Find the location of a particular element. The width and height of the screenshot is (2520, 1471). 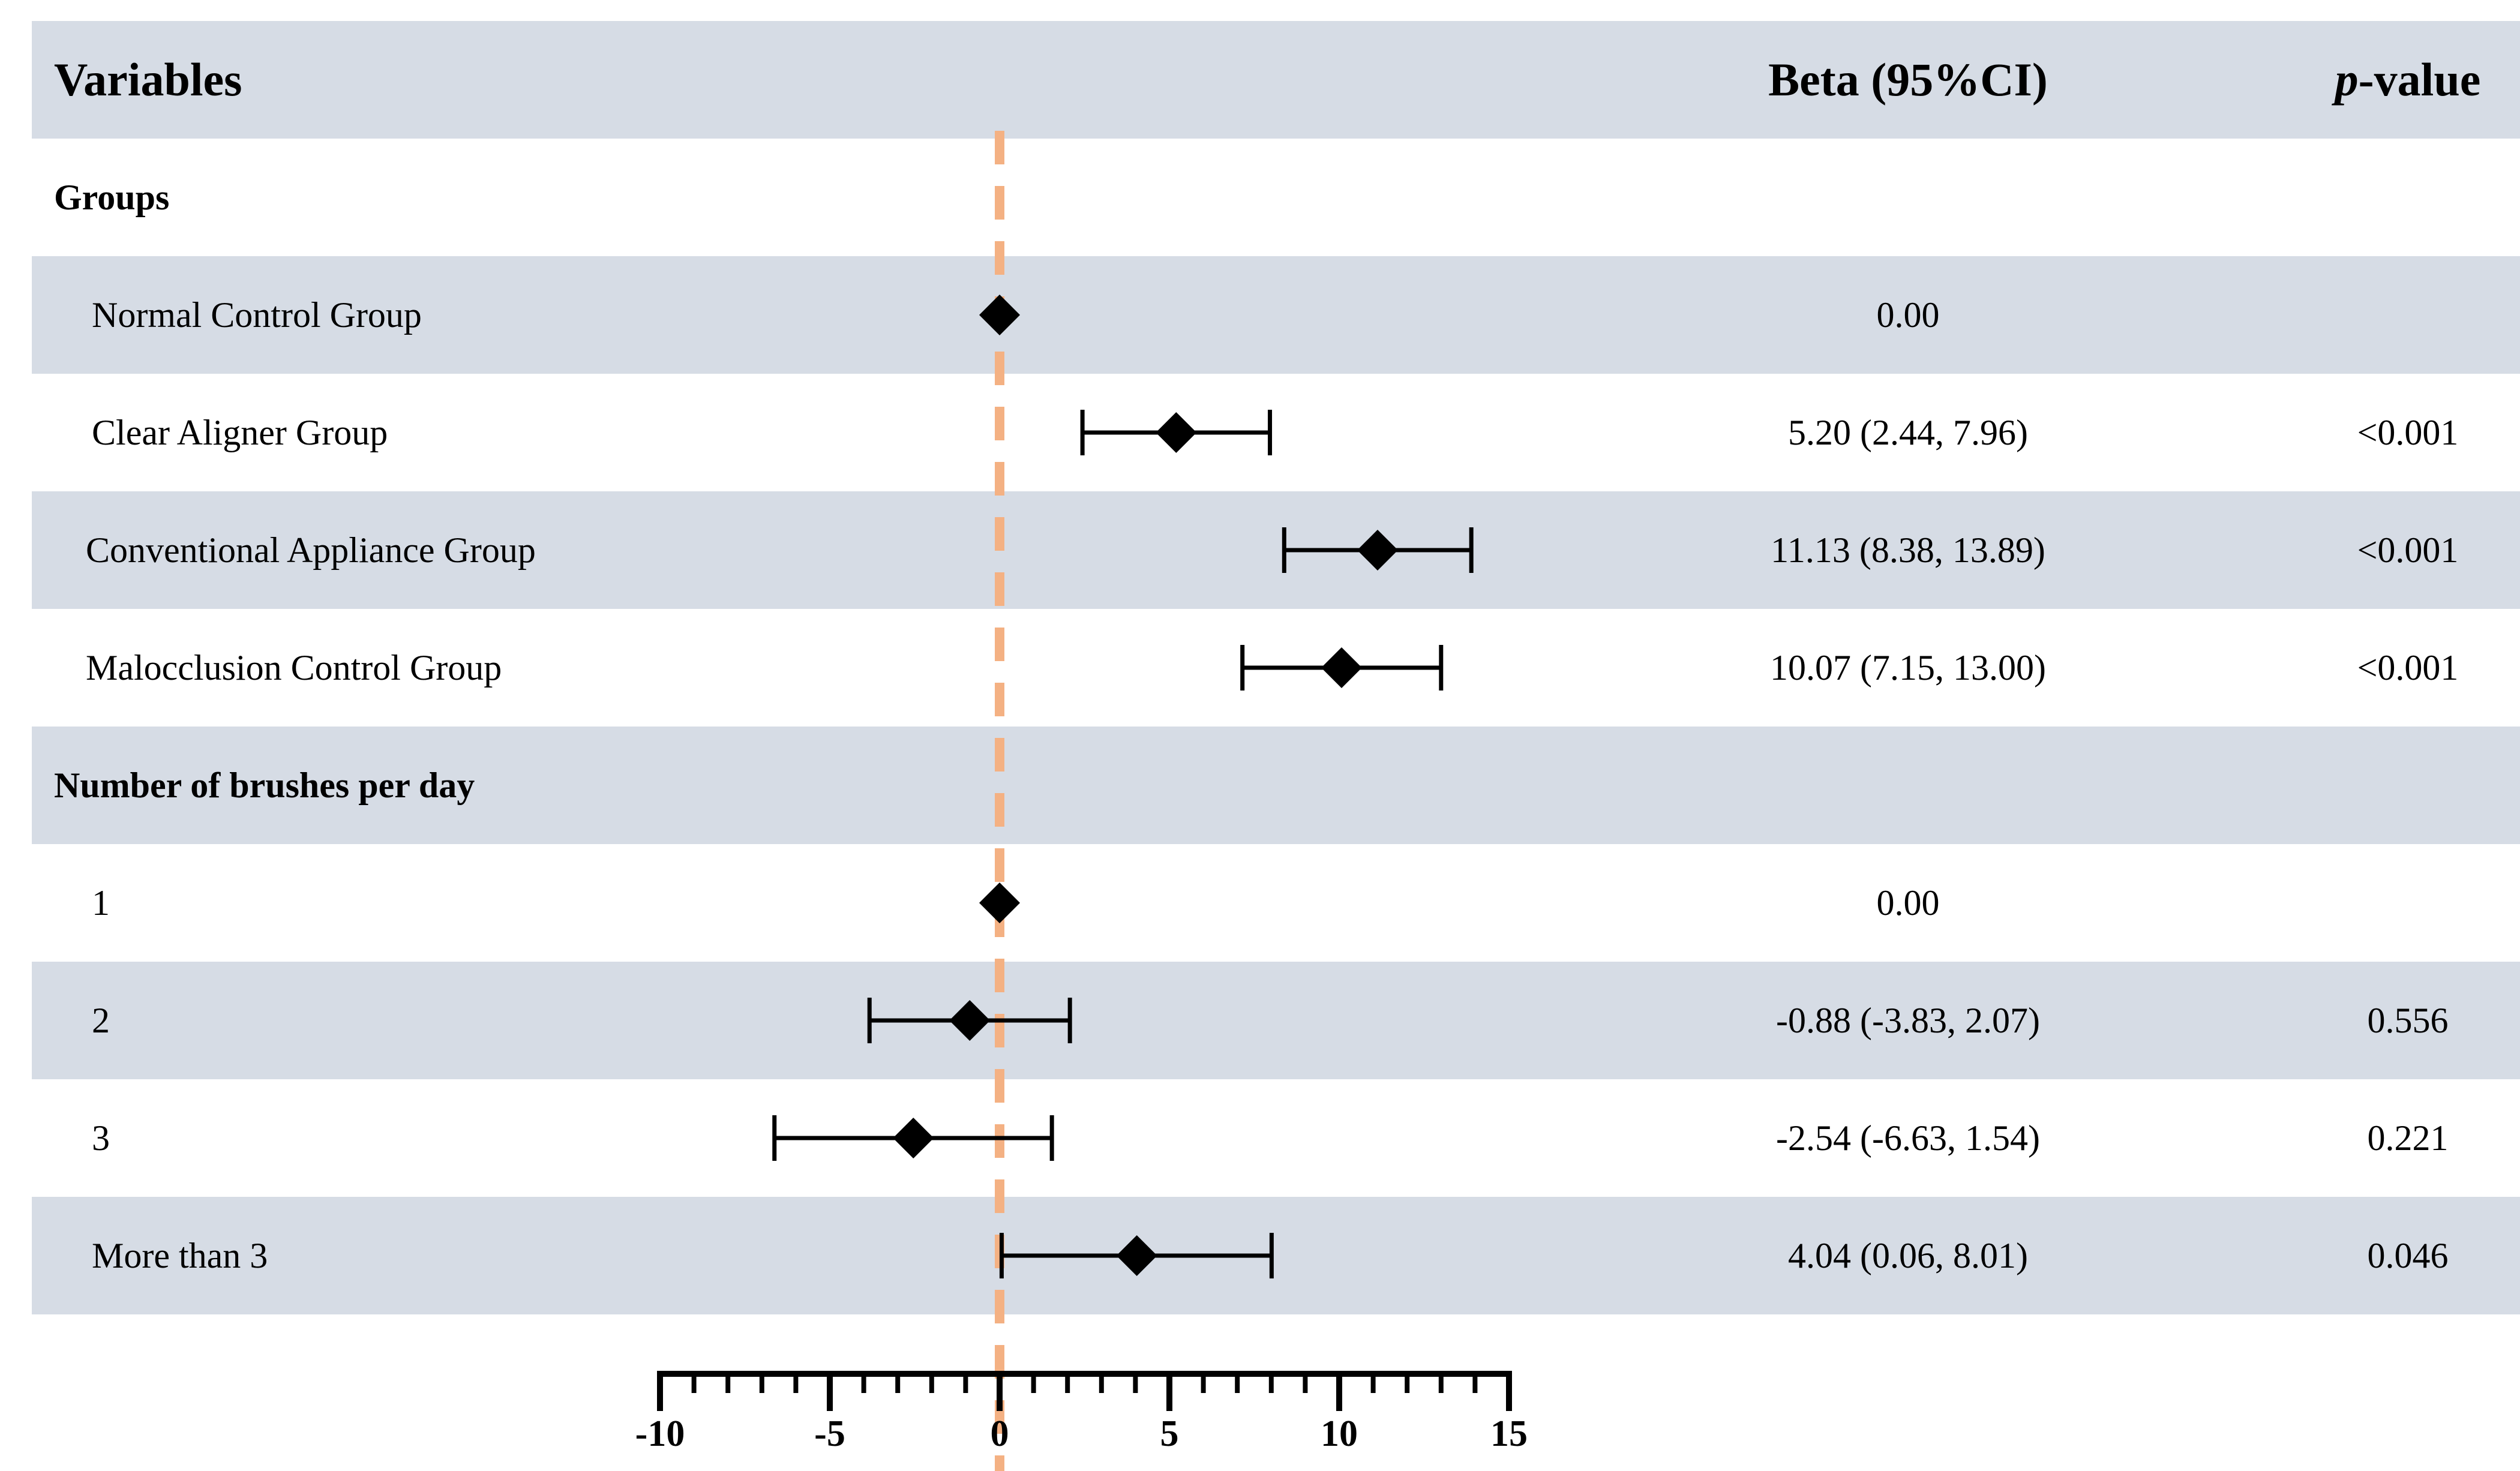

p-value: 0.046 is located at coordinates (2408, 1255).